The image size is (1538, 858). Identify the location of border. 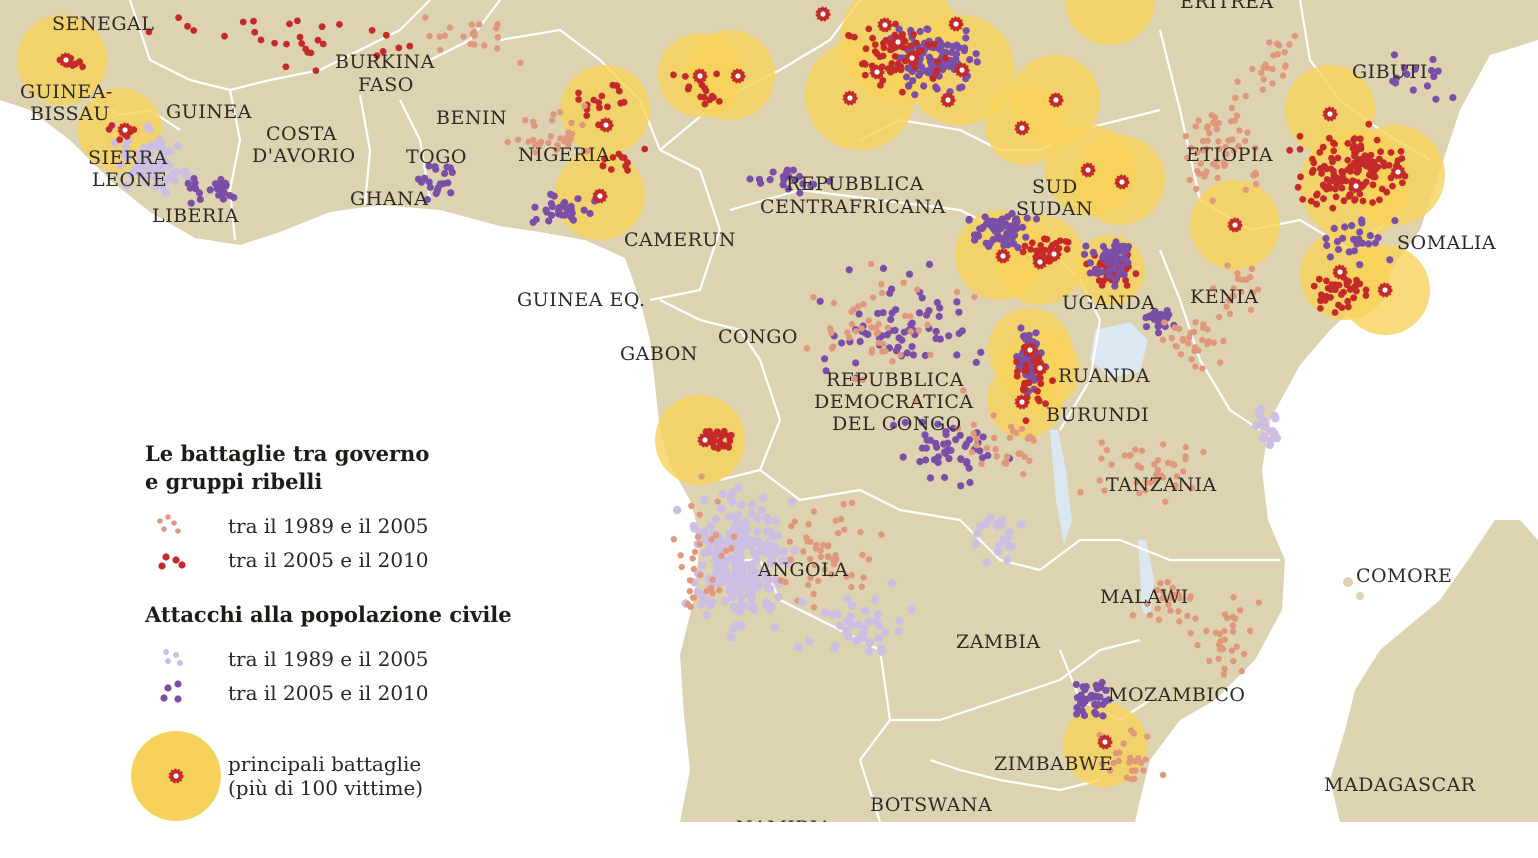
(1015, 680).